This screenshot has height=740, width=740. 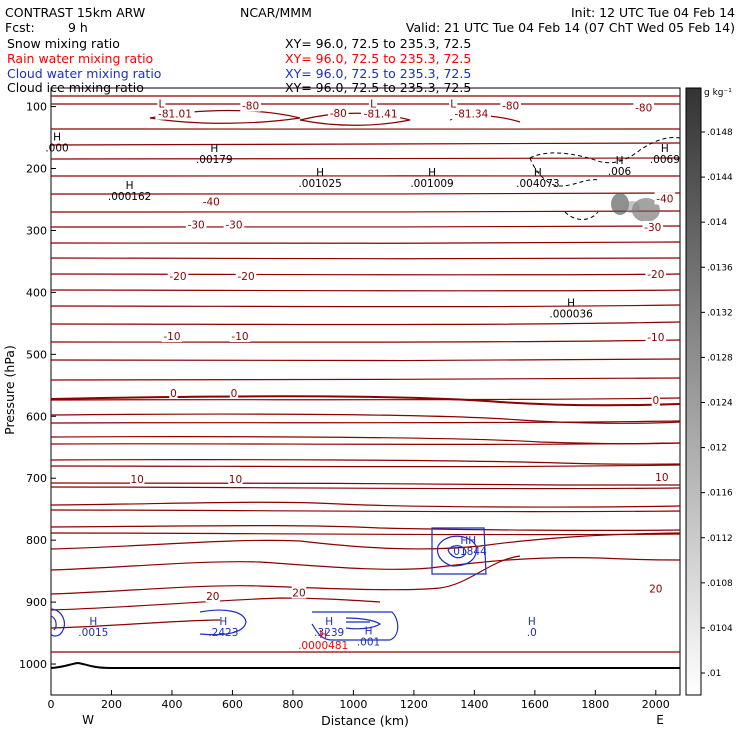 What do you see at coordinates (78, 27) in the screenshot?
I see `fcst-value: 9 h` at bounding box center [78, 27].